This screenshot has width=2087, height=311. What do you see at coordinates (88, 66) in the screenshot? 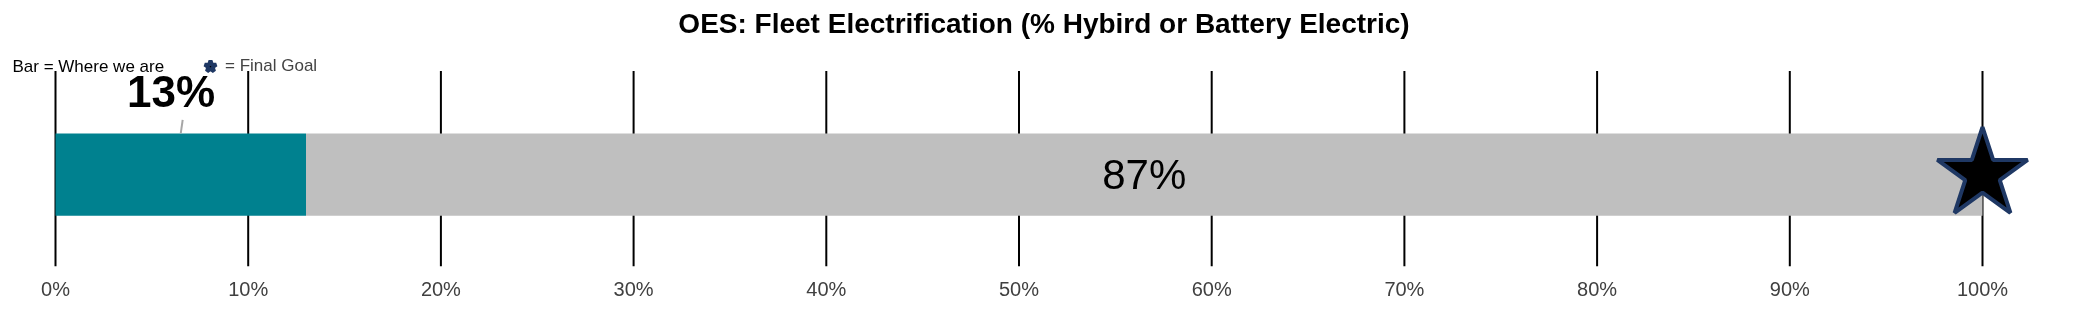
I see `annotation: Bar = Where we are` at bounding box center [88, 66].